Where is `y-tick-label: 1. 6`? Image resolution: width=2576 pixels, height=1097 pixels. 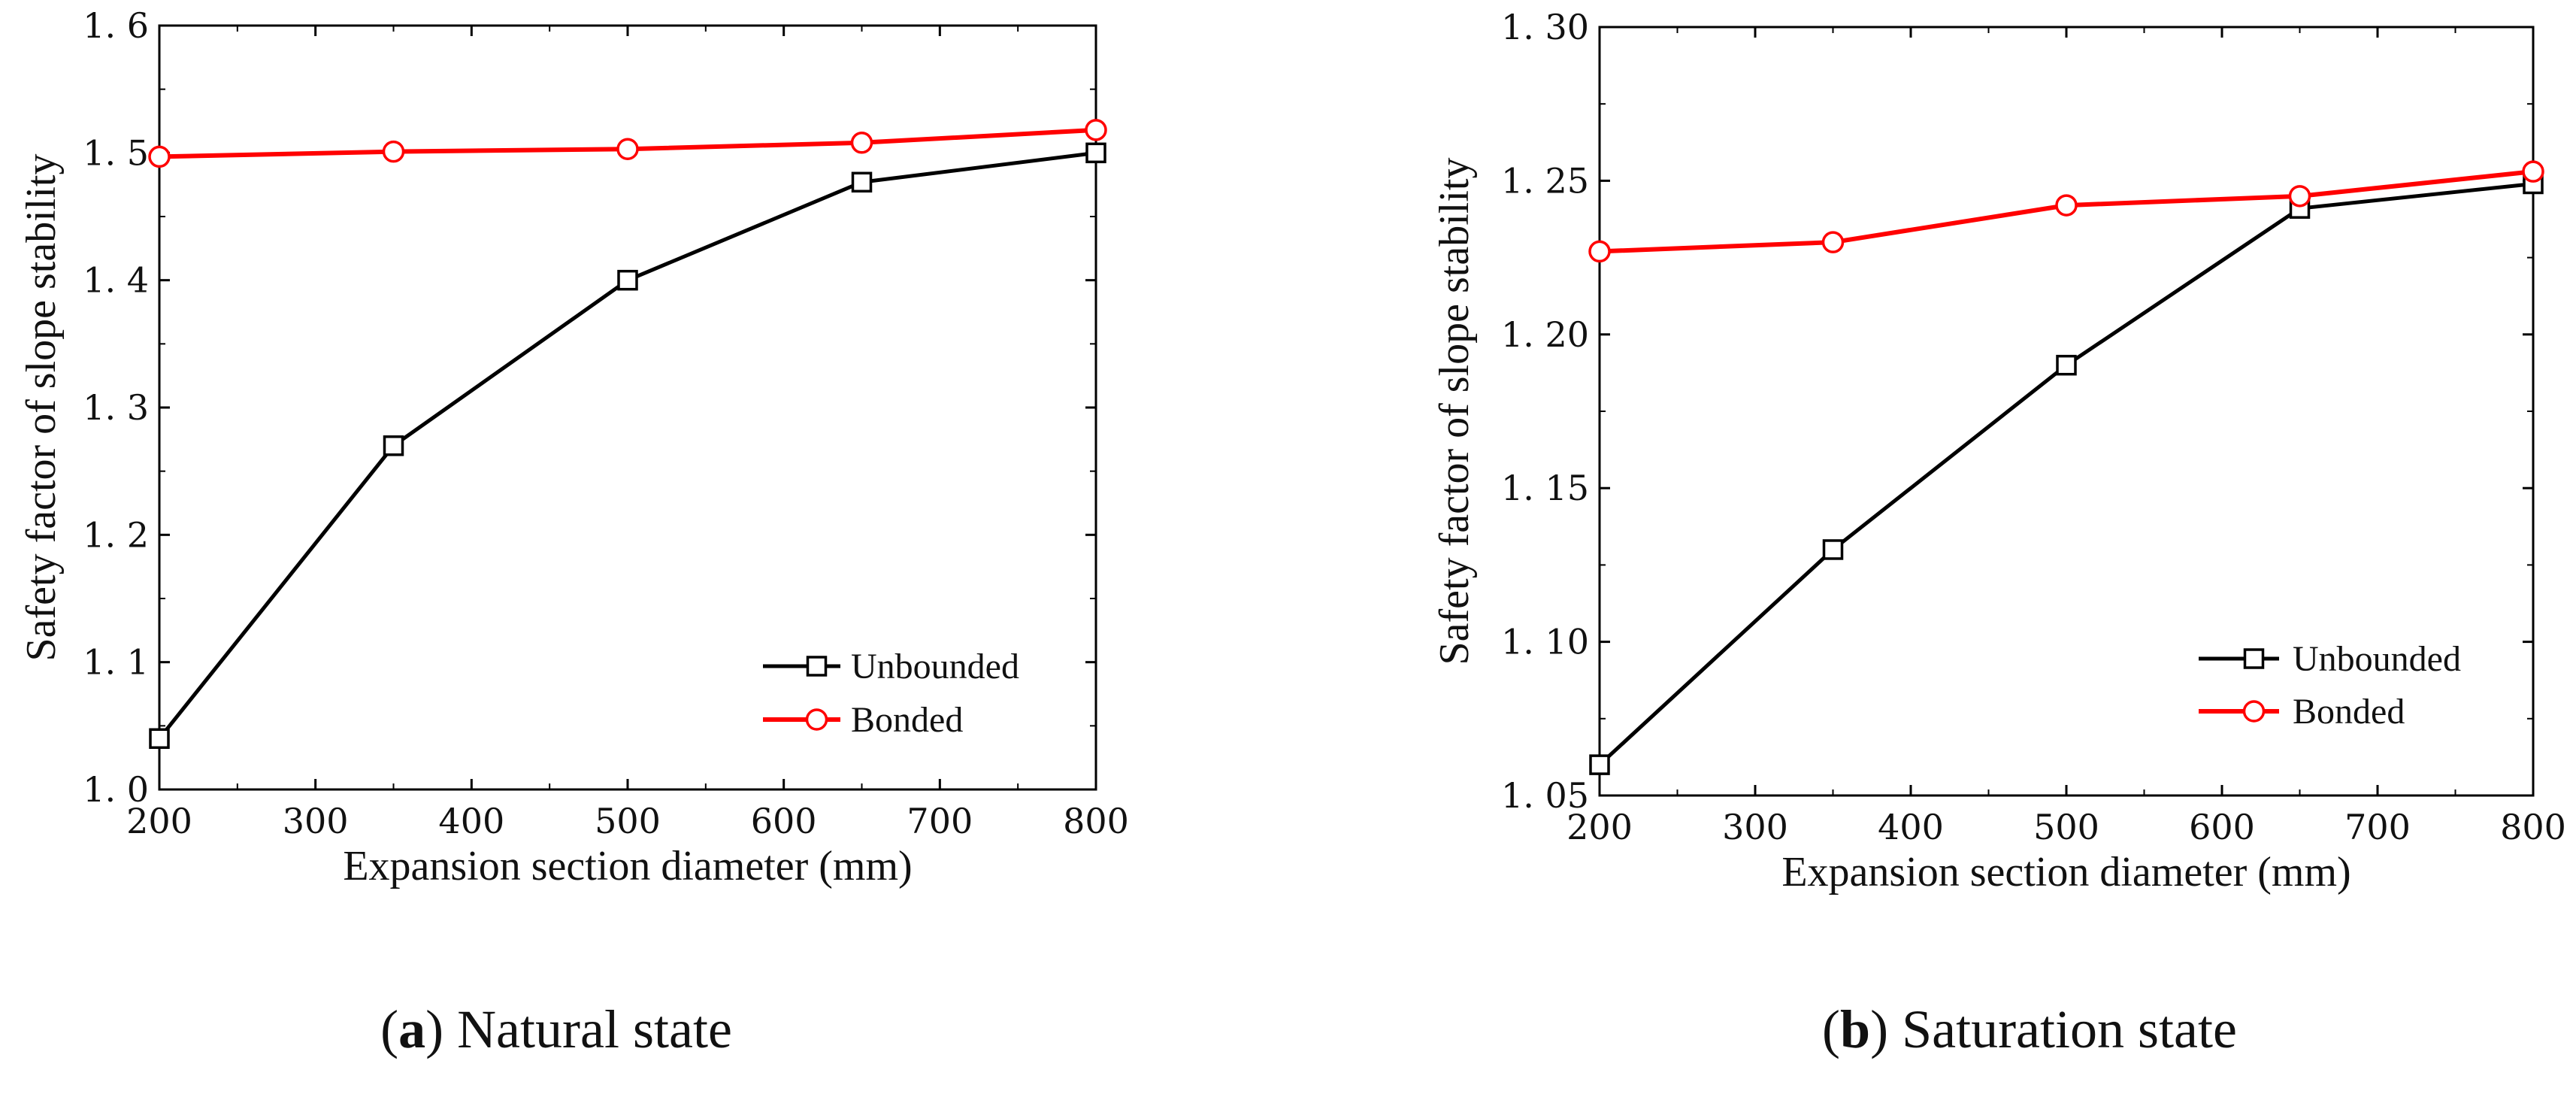
y-tick-label: 1. 6 is located at coordinates (116, 25).